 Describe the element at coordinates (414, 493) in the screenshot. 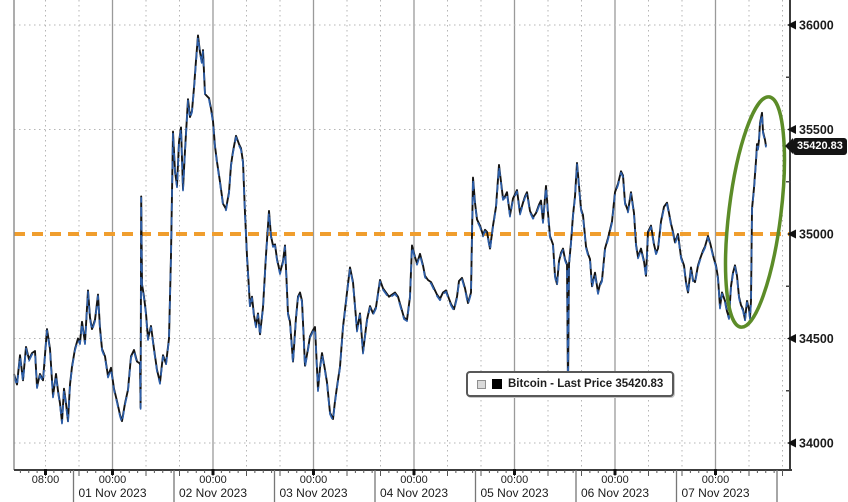

I see `x-date-label: 04 Nov 2023` at that location.